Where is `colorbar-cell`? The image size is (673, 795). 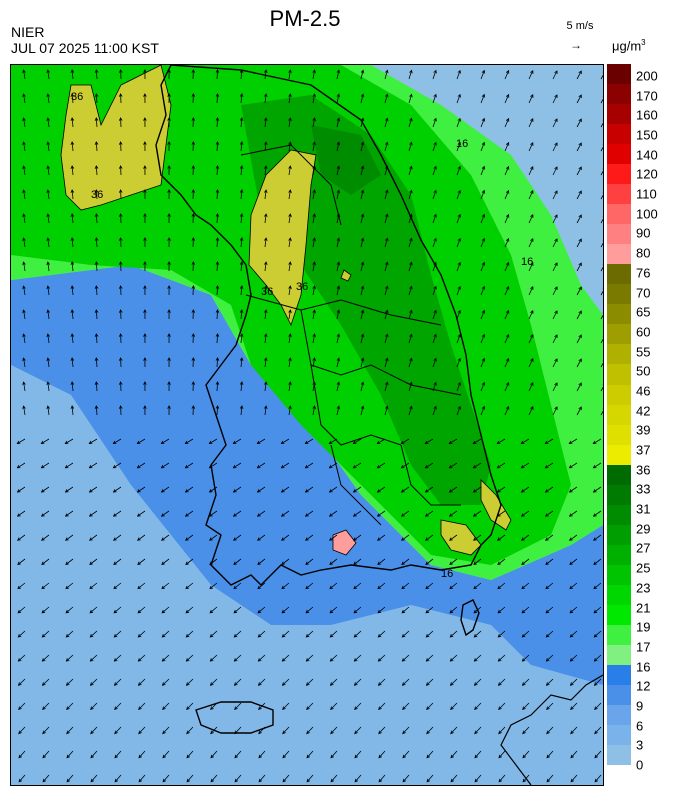 colorbar-cell is located at coordinates (619, 274).